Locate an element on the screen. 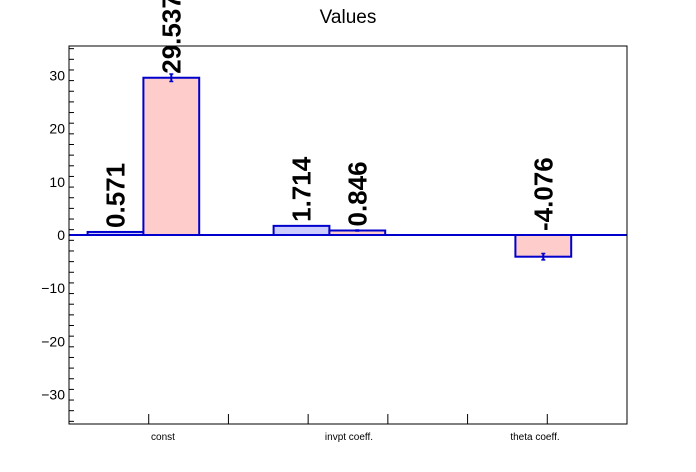 The height and width of the screenshot is (472, 696). y-tick-label: 30 is located at coordinates (57, 75).